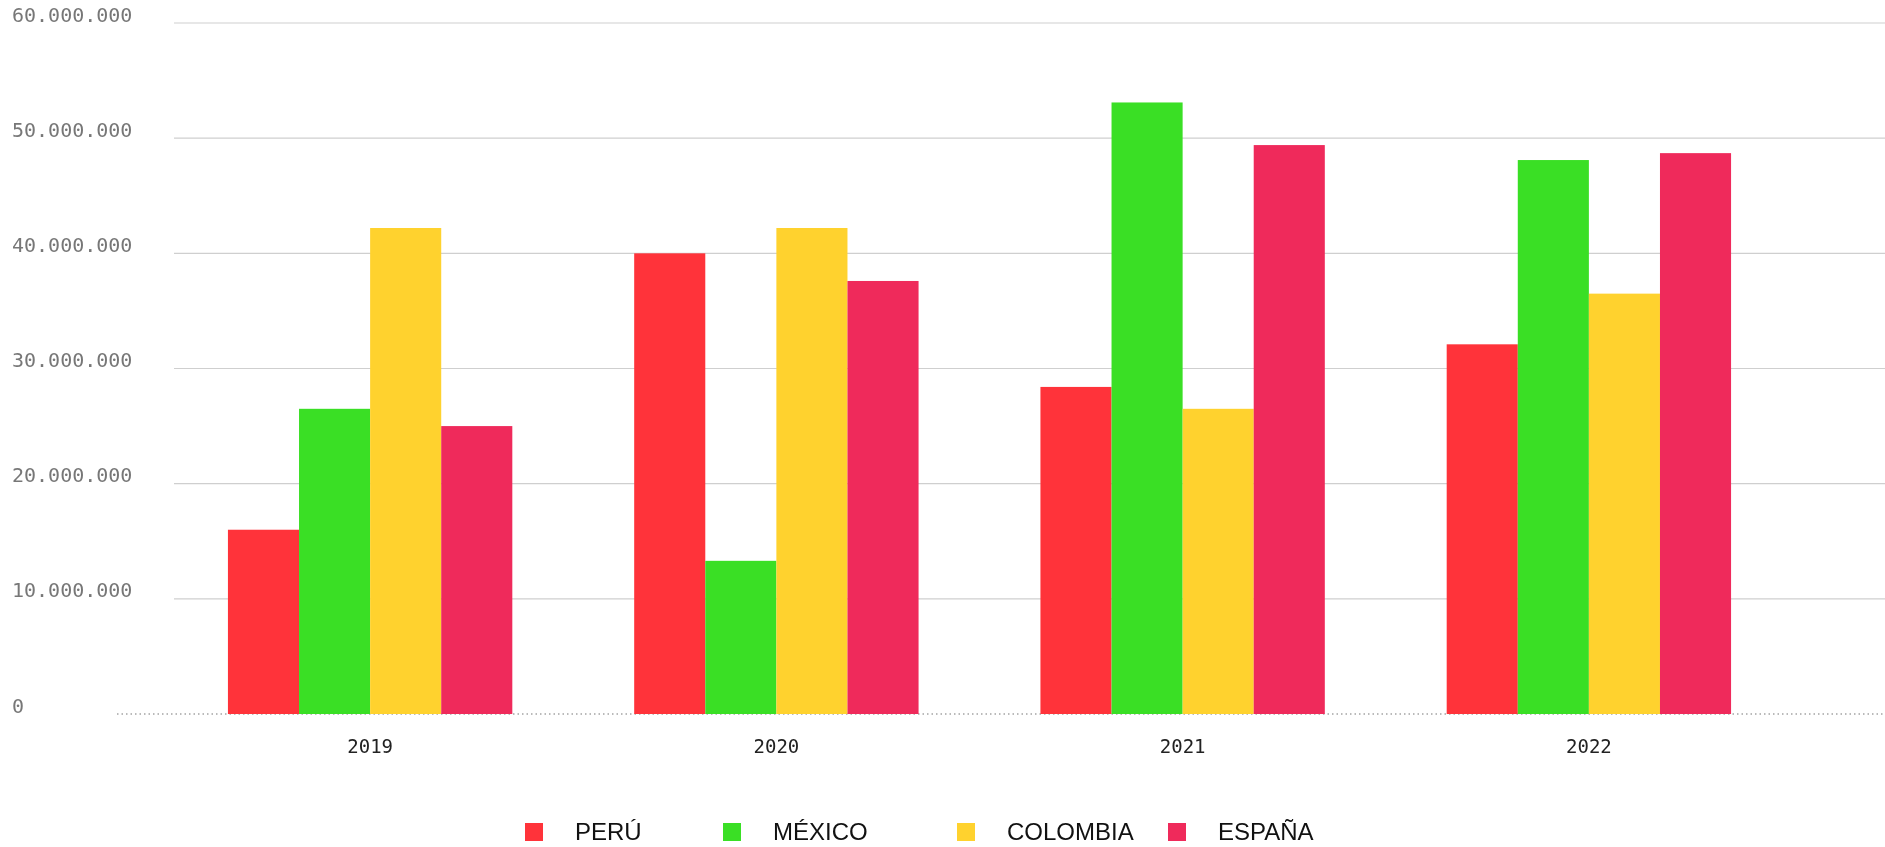 Image resolution: width=1885 pixels, height=847 pixels. What do you see at coordinates (72, 244) in the screenshot?
I see `y-tick-label: 40.000.000` at bounding box center [72, 244].